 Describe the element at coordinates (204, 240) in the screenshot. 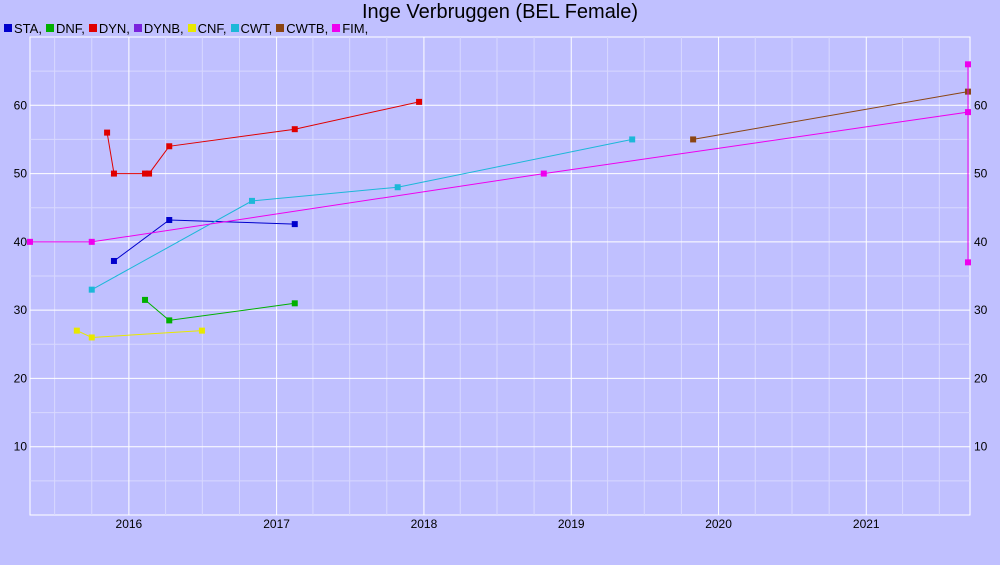

I see `series-line-sta` at that location.